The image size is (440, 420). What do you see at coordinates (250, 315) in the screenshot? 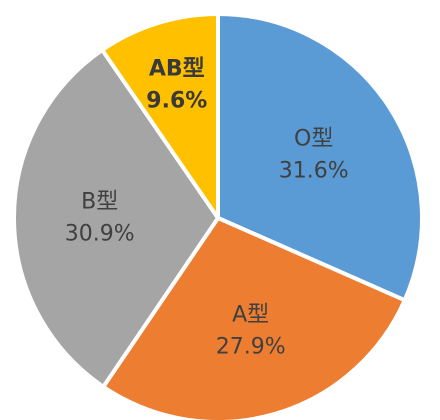
I see `pie-slice-a-name-label: A型` at bounding box center [250, 315].